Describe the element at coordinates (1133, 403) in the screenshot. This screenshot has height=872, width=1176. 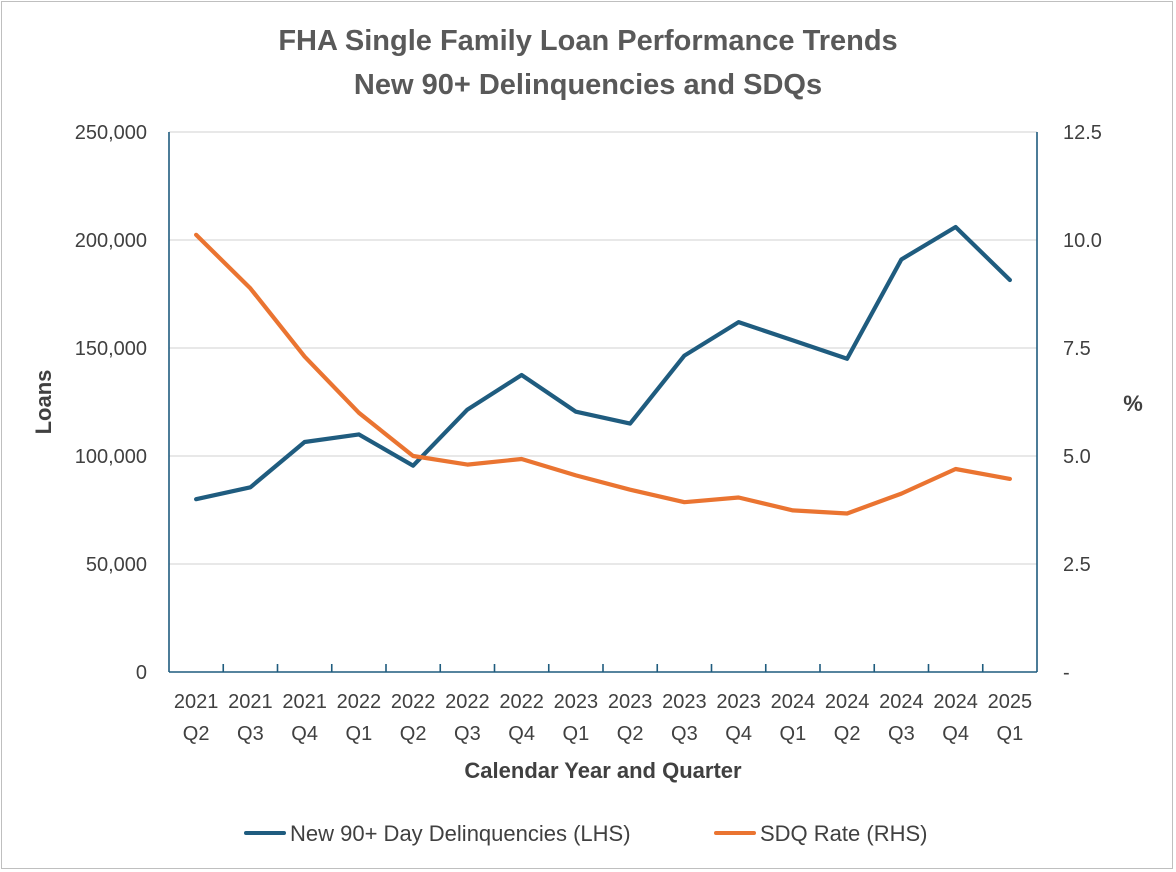
I see `right-axis-title: %` at that location.